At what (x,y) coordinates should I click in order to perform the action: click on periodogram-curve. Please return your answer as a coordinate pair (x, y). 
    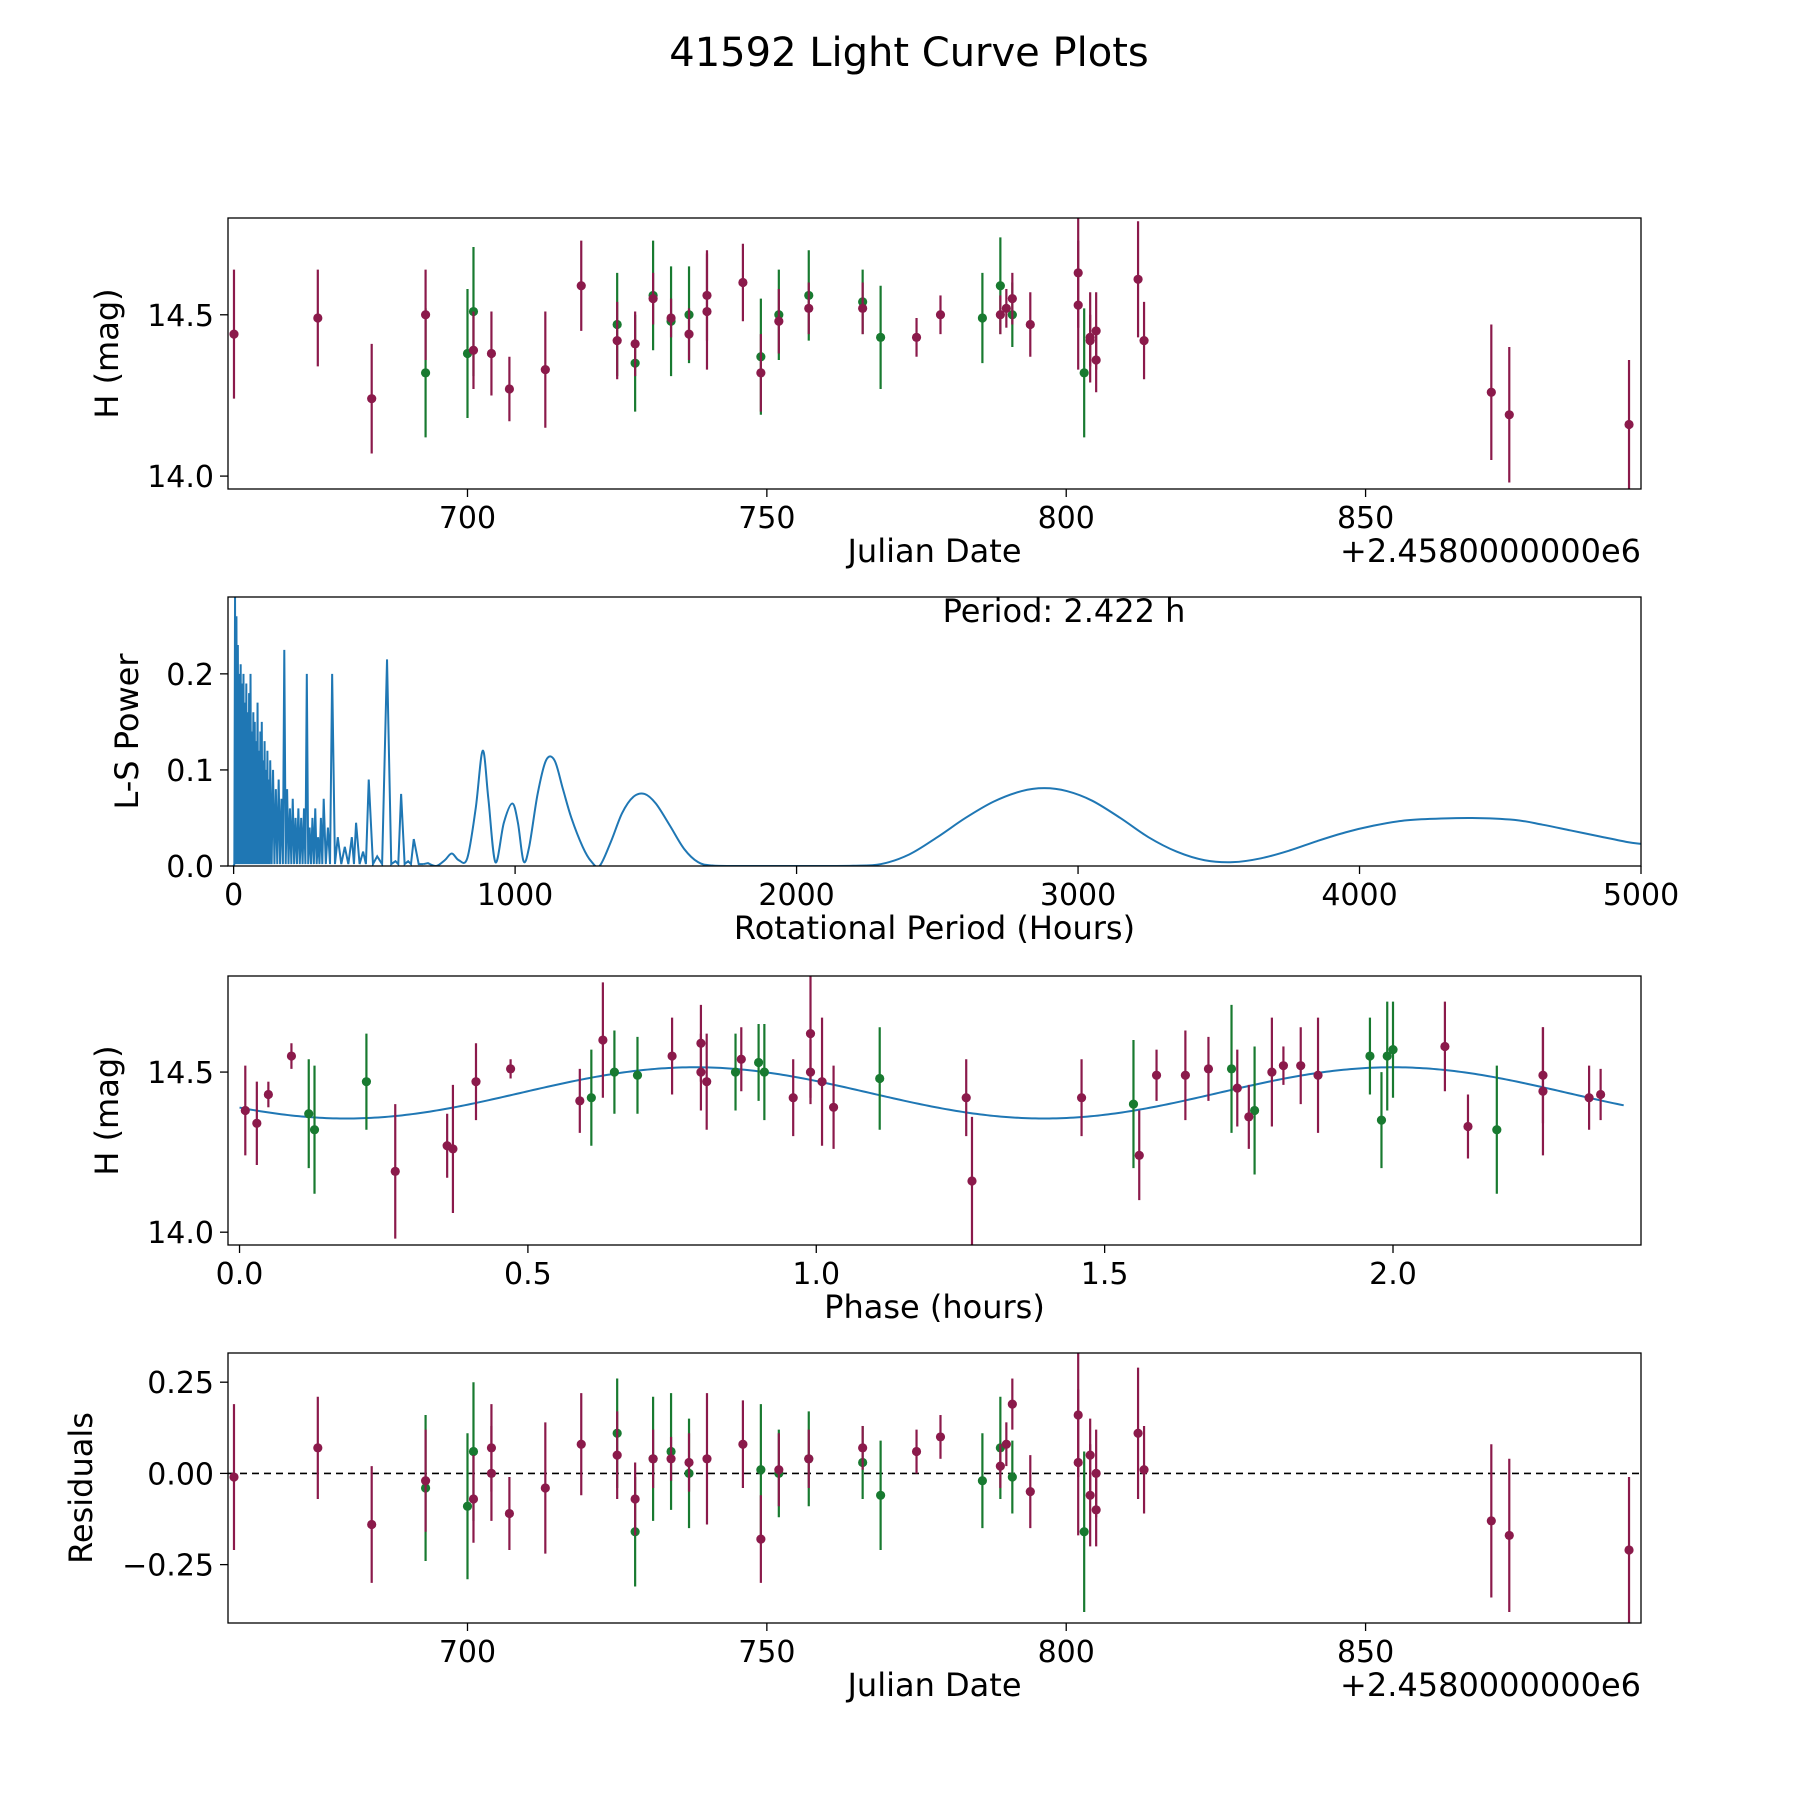
    Looking at the image, I should click on (1032, 807).